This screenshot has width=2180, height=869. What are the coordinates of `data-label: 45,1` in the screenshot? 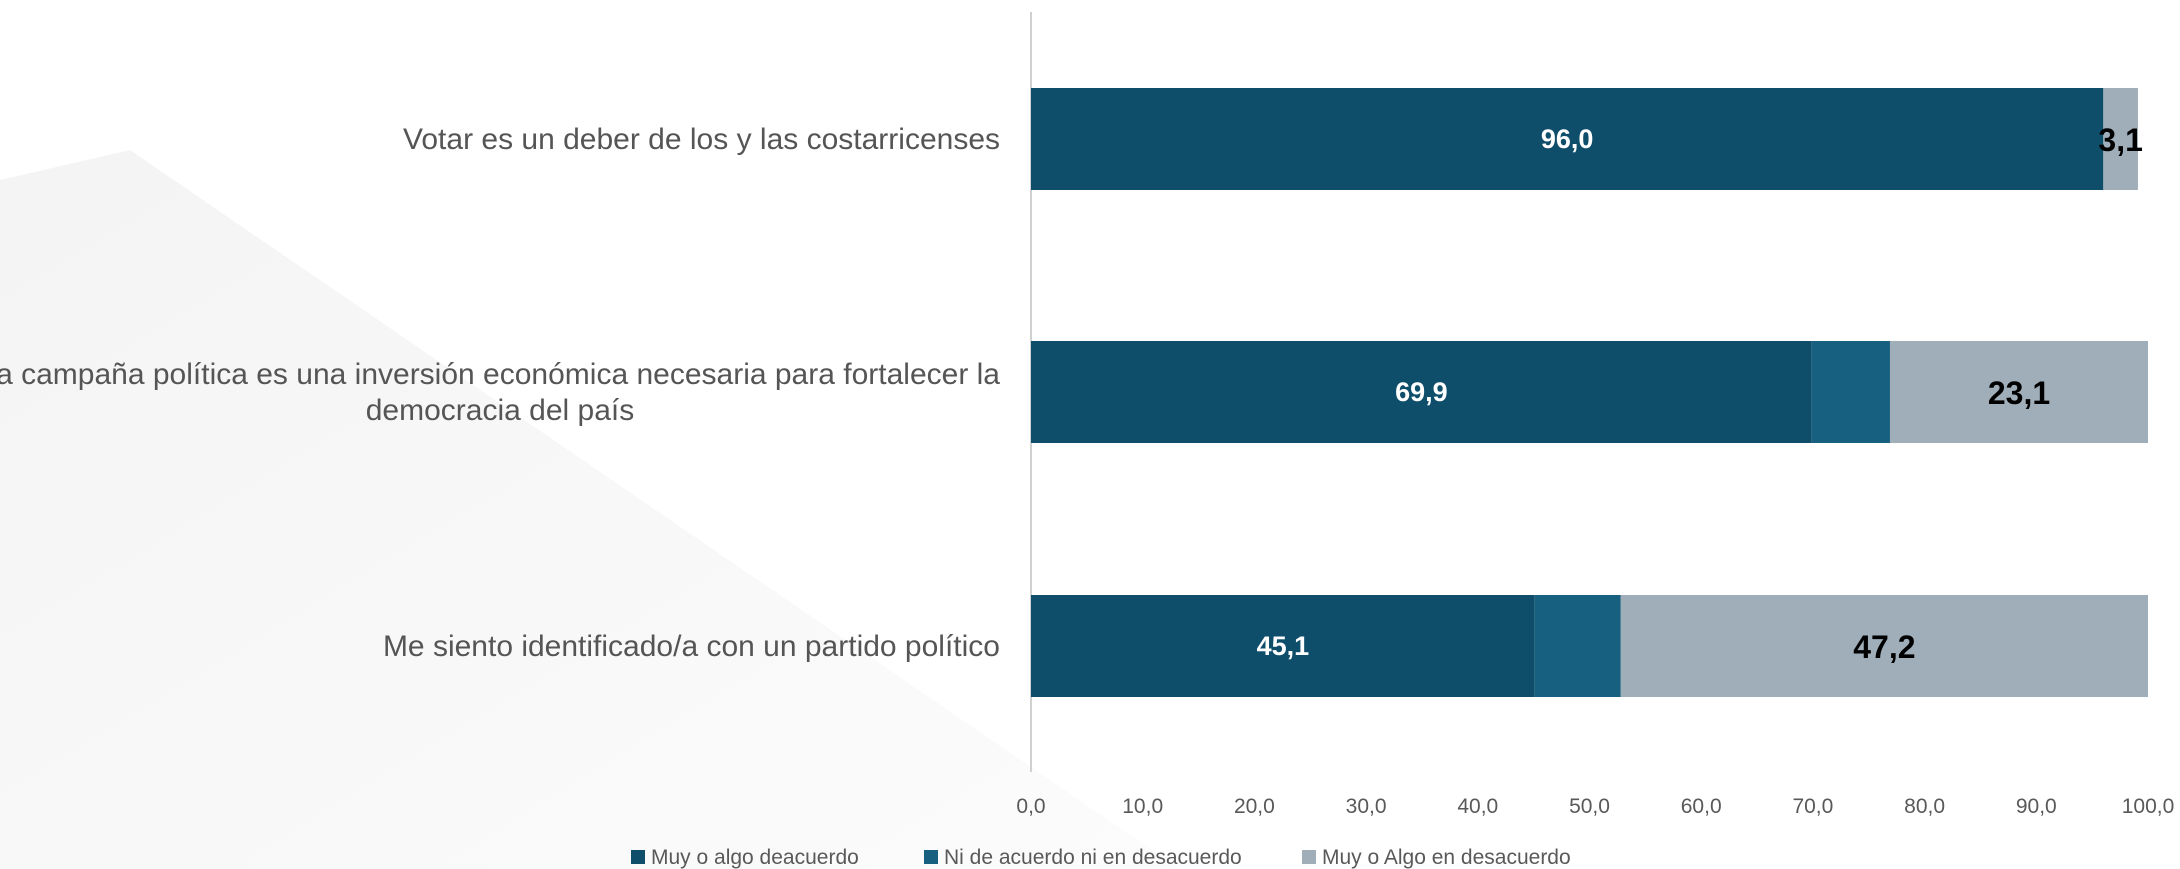 It's located at (1283, 646).